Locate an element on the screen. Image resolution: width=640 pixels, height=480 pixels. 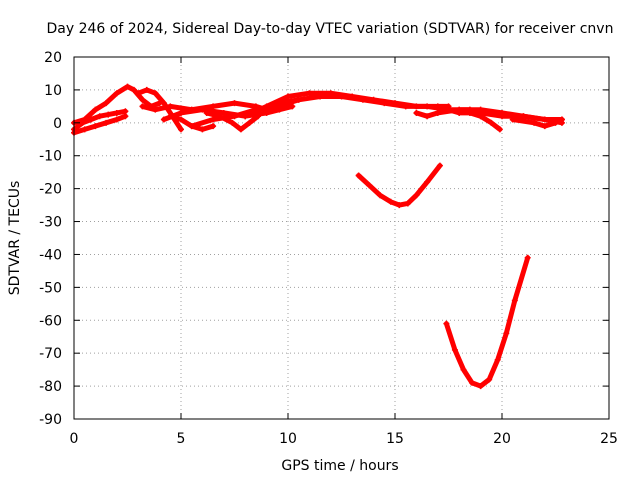
x-tick-label: 25 is located at coordinates (609, 439).